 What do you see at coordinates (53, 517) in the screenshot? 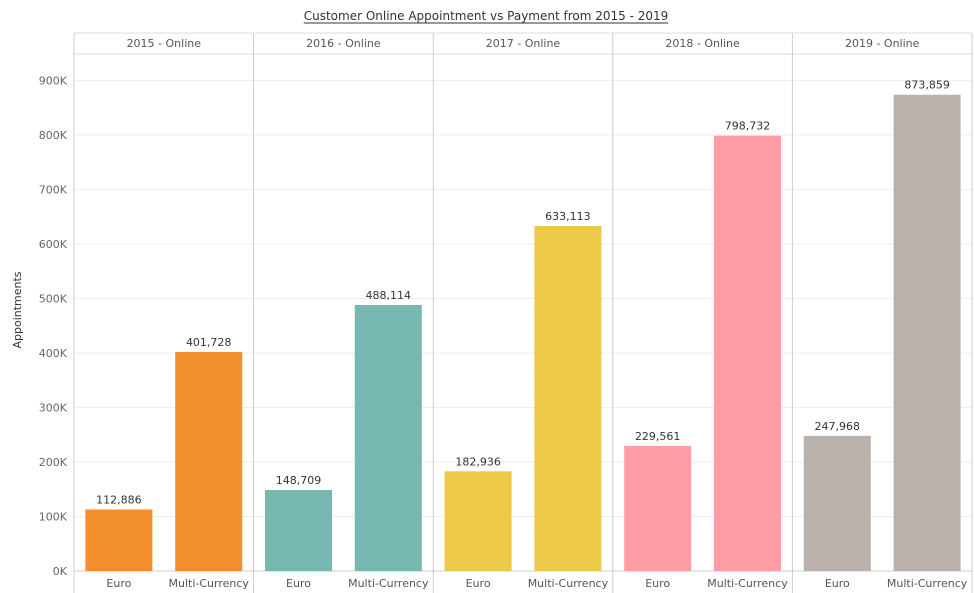
I see `y-tick-label: 100K` at bounding box center [53, 517].